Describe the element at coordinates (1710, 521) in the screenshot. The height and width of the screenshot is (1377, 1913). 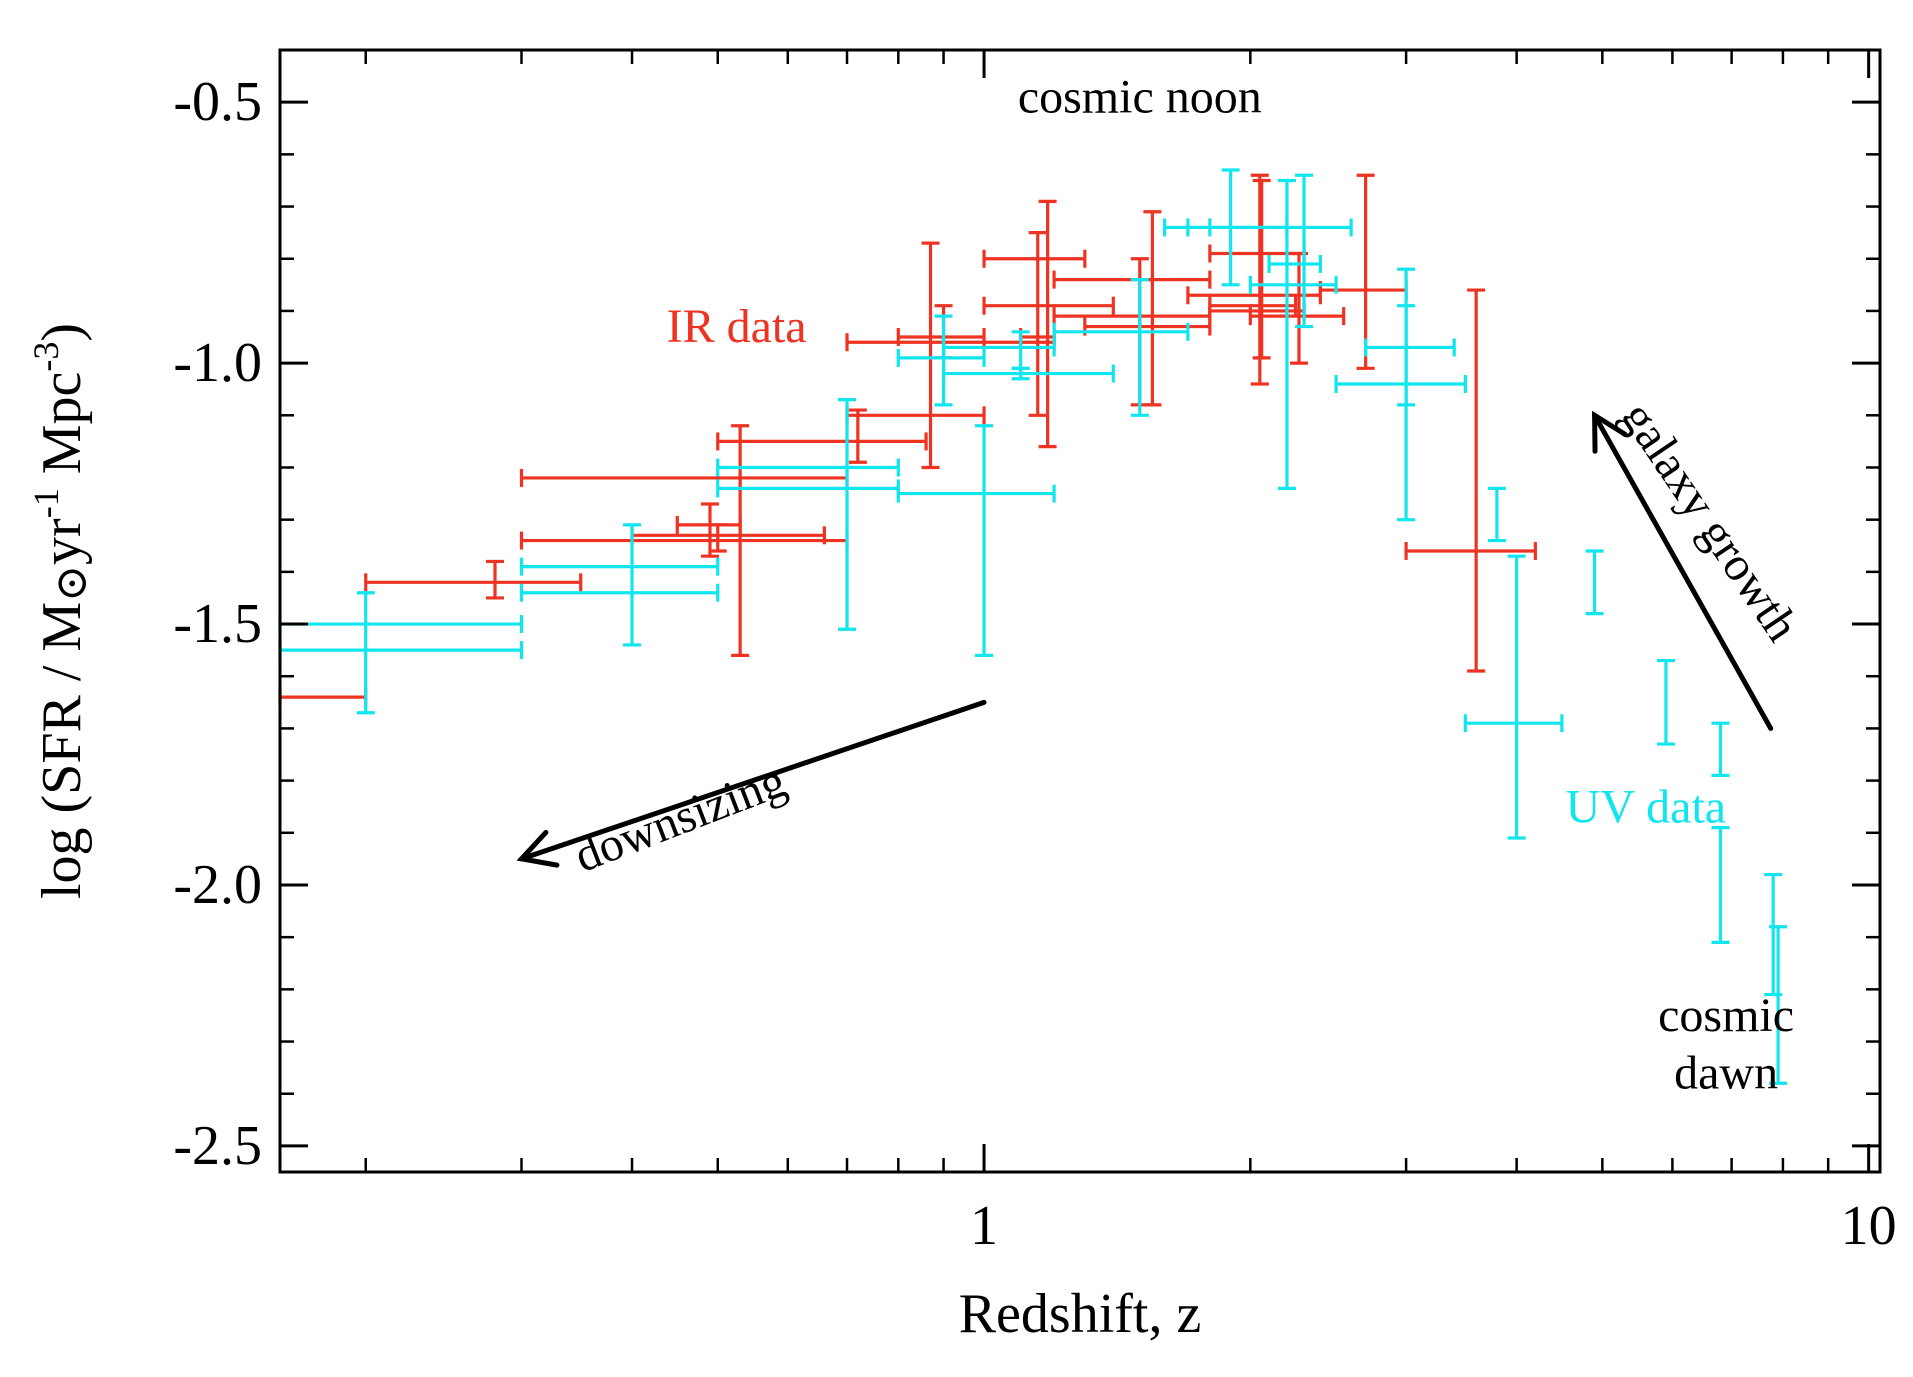
I see `annotation-galaxy-growth: galaxy growth` at that location.